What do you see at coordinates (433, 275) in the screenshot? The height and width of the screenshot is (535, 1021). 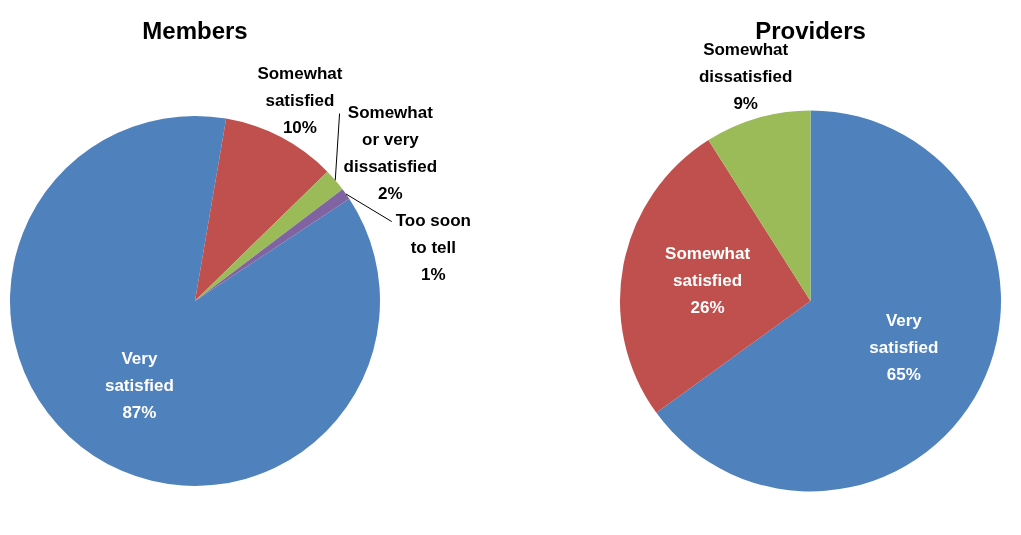 I see `data-label: 1%` at bounding box center [433, 275].